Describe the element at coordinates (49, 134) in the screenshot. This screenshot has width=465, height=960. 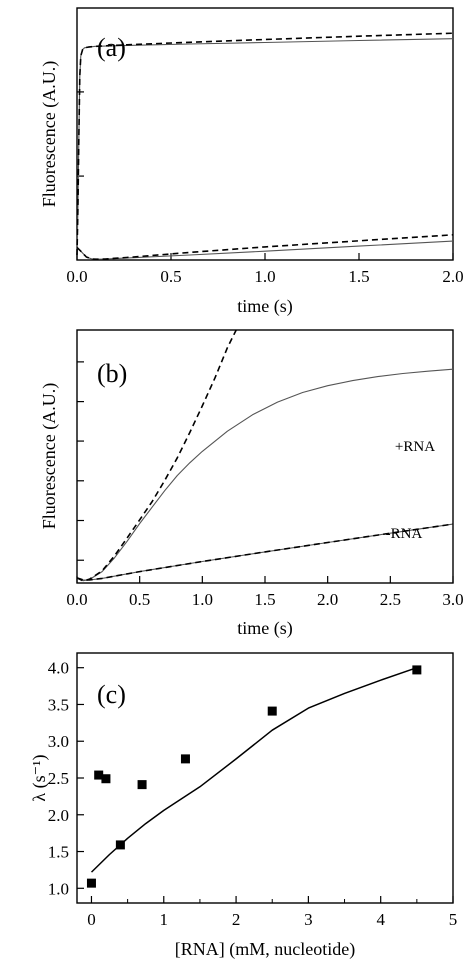
I see `panel-a-y-axis-title: Fluorescence (A.U.)` at that location.